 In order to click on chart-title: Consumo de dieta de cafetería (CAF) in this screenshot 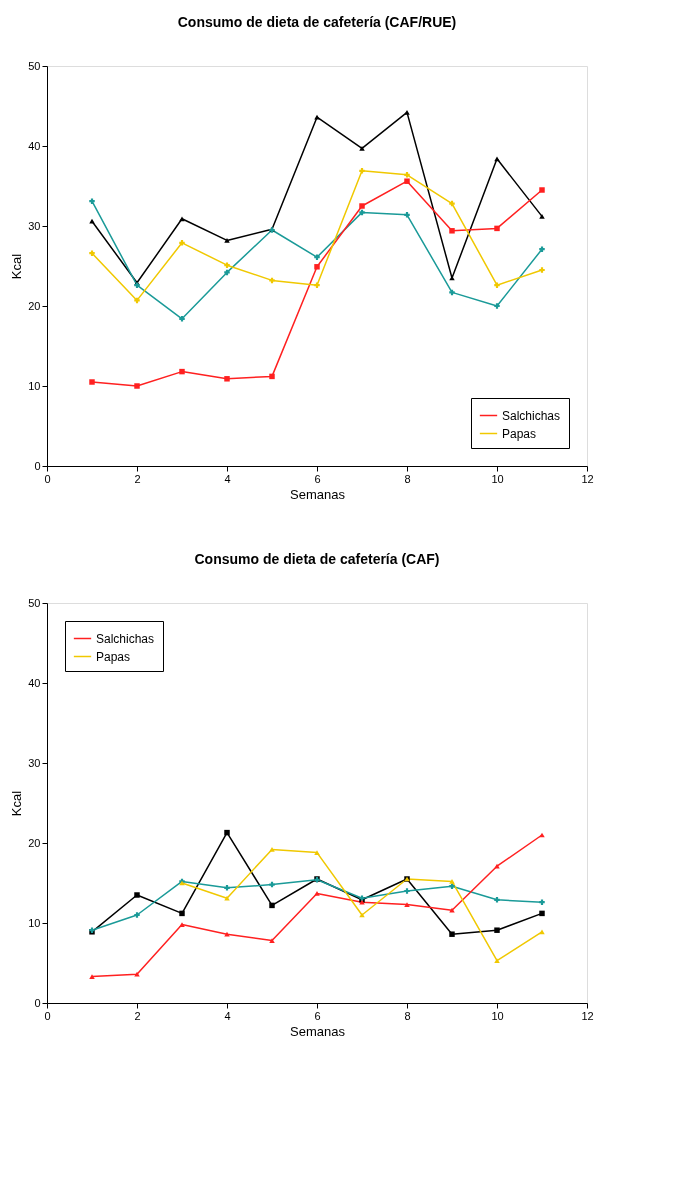, I will do `click(317, 559)`.